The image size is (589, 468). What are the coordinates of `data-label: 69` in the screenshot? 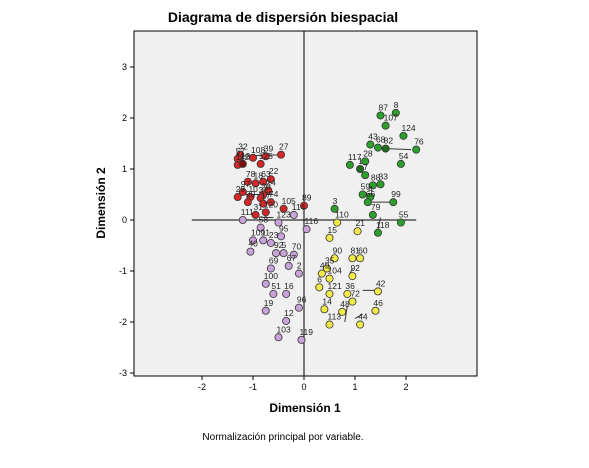 It's located at (274, 260).